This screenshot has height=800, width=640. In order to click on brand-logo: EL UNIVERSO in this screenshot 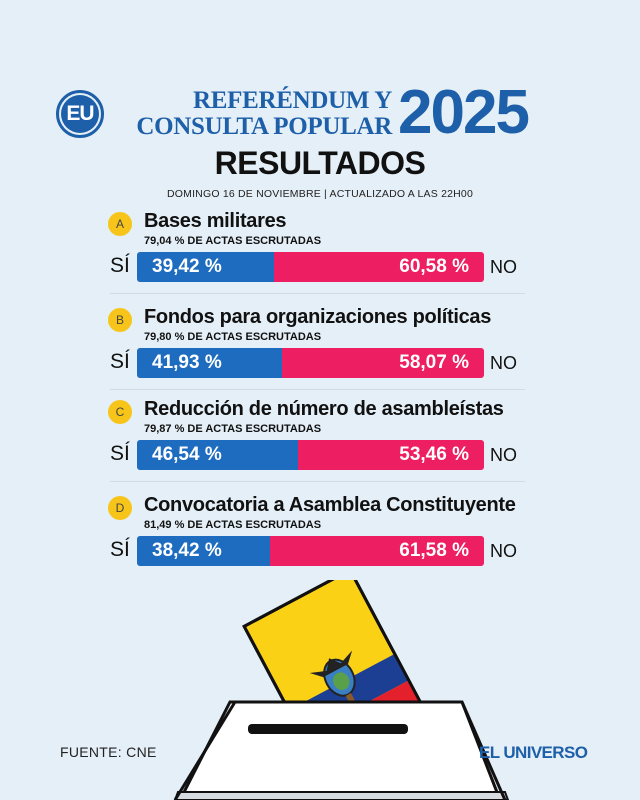, I will do `click(533, 752)`.